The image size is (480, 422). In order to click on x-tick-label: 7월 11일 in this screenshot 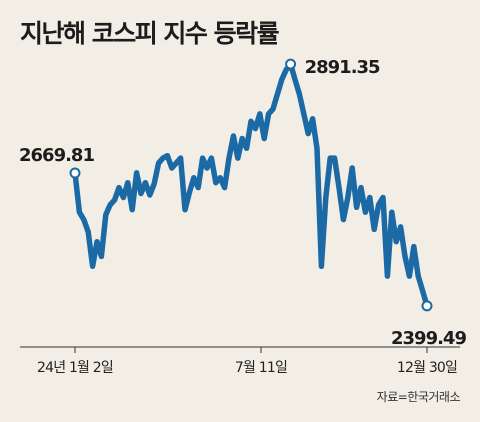, I will do `click(261, 368)`.